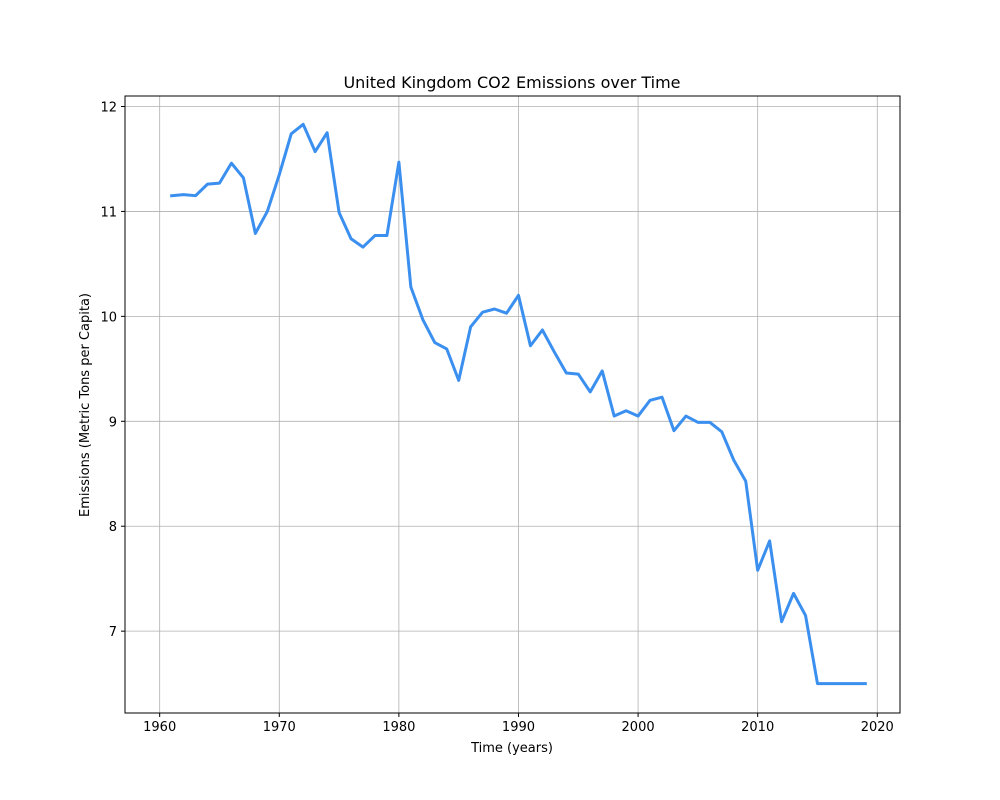  What do you see at coordinates (85, 405) in the screenshot?
I see `y-axis-label: Emissions (Metric Tons per Capita)` at bounding box center [85, 405].